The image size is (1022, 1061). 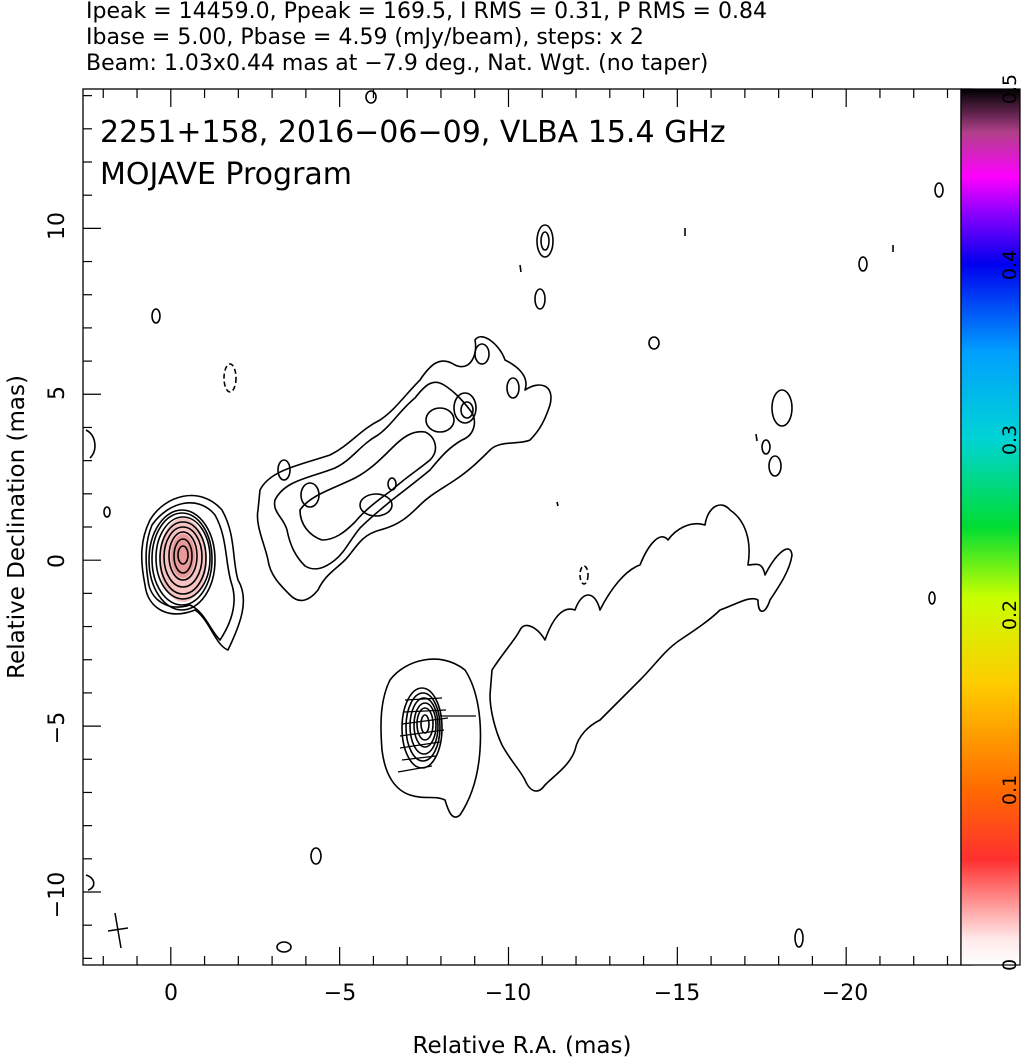 I want to click on x-tick-label: −15, so click(x=677, y=993).